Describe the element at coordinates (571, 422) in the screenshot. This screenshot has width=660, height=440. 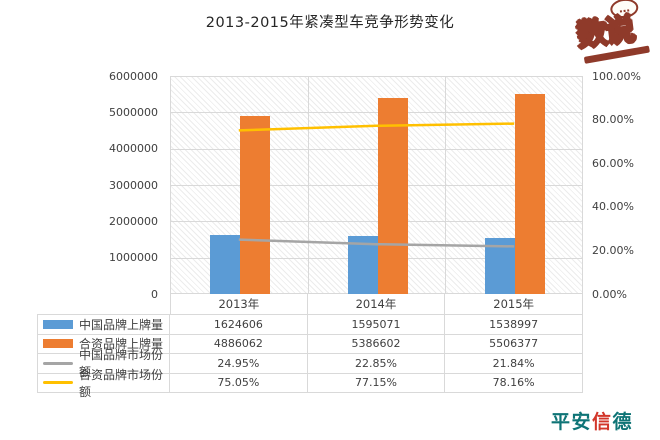
I see `footer-logo-part1: 平安` at that location.